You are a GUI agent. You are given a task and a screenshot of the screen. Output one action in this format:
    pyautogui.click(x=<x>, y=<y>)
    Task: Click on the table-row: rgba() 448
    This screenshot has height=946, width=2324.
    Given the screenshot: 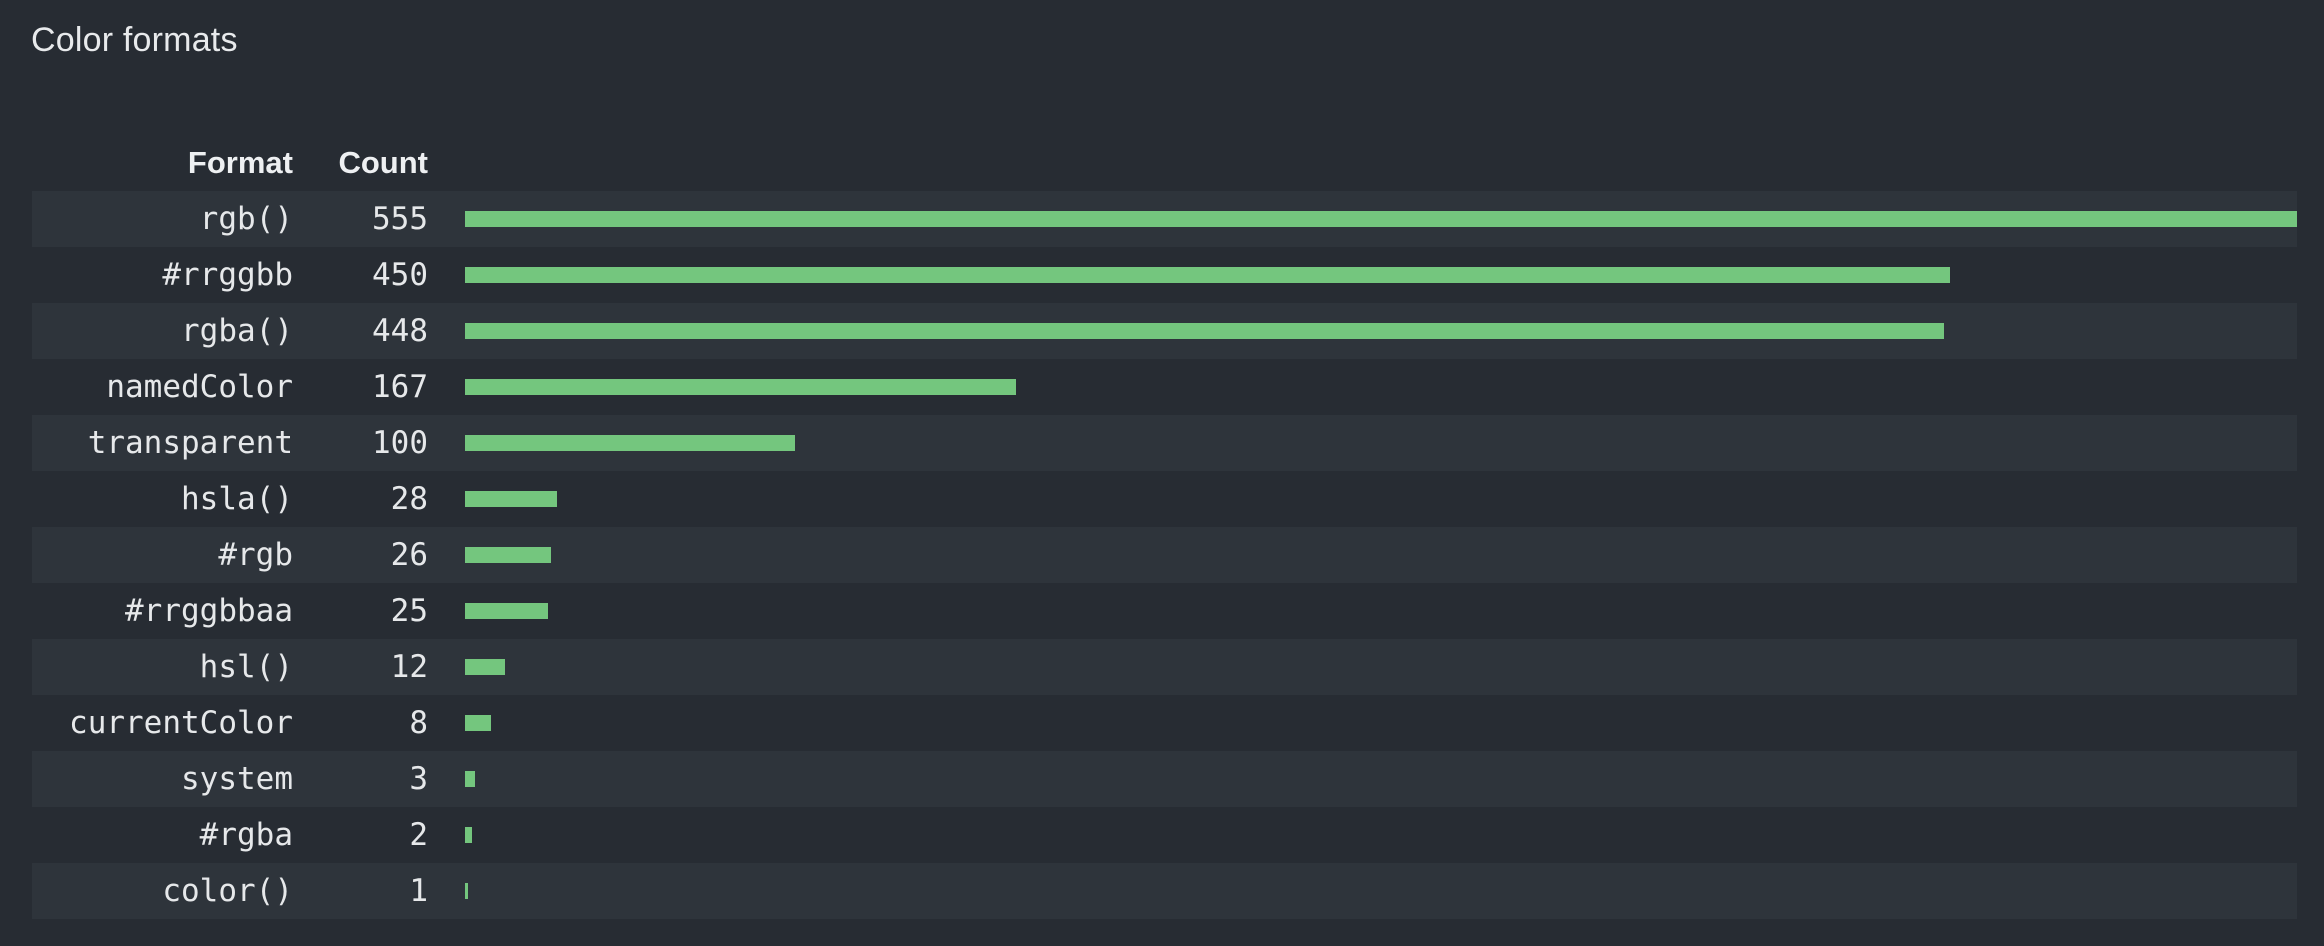 What is the action you would take?
    pyautogui.click(x=1164, y=331)
    